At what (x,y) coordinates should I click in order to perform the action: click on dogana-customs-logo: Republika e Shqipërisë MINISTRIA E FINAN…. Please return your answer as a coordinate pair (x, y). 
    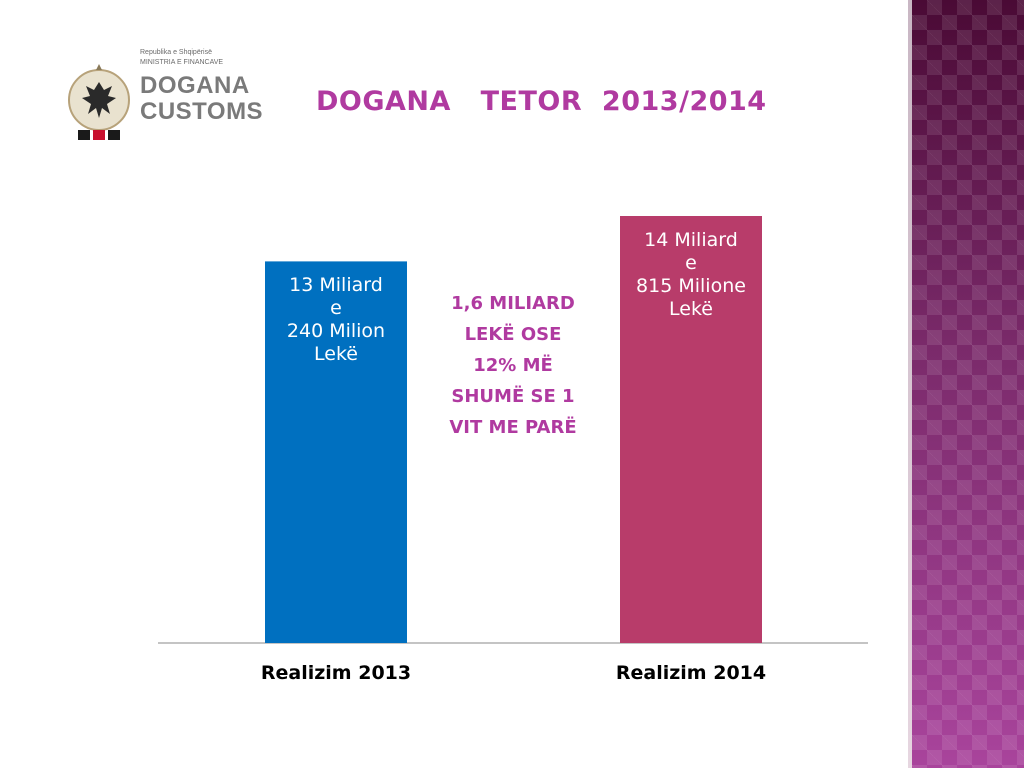
    Looking at the image, I should click on (166, 96).